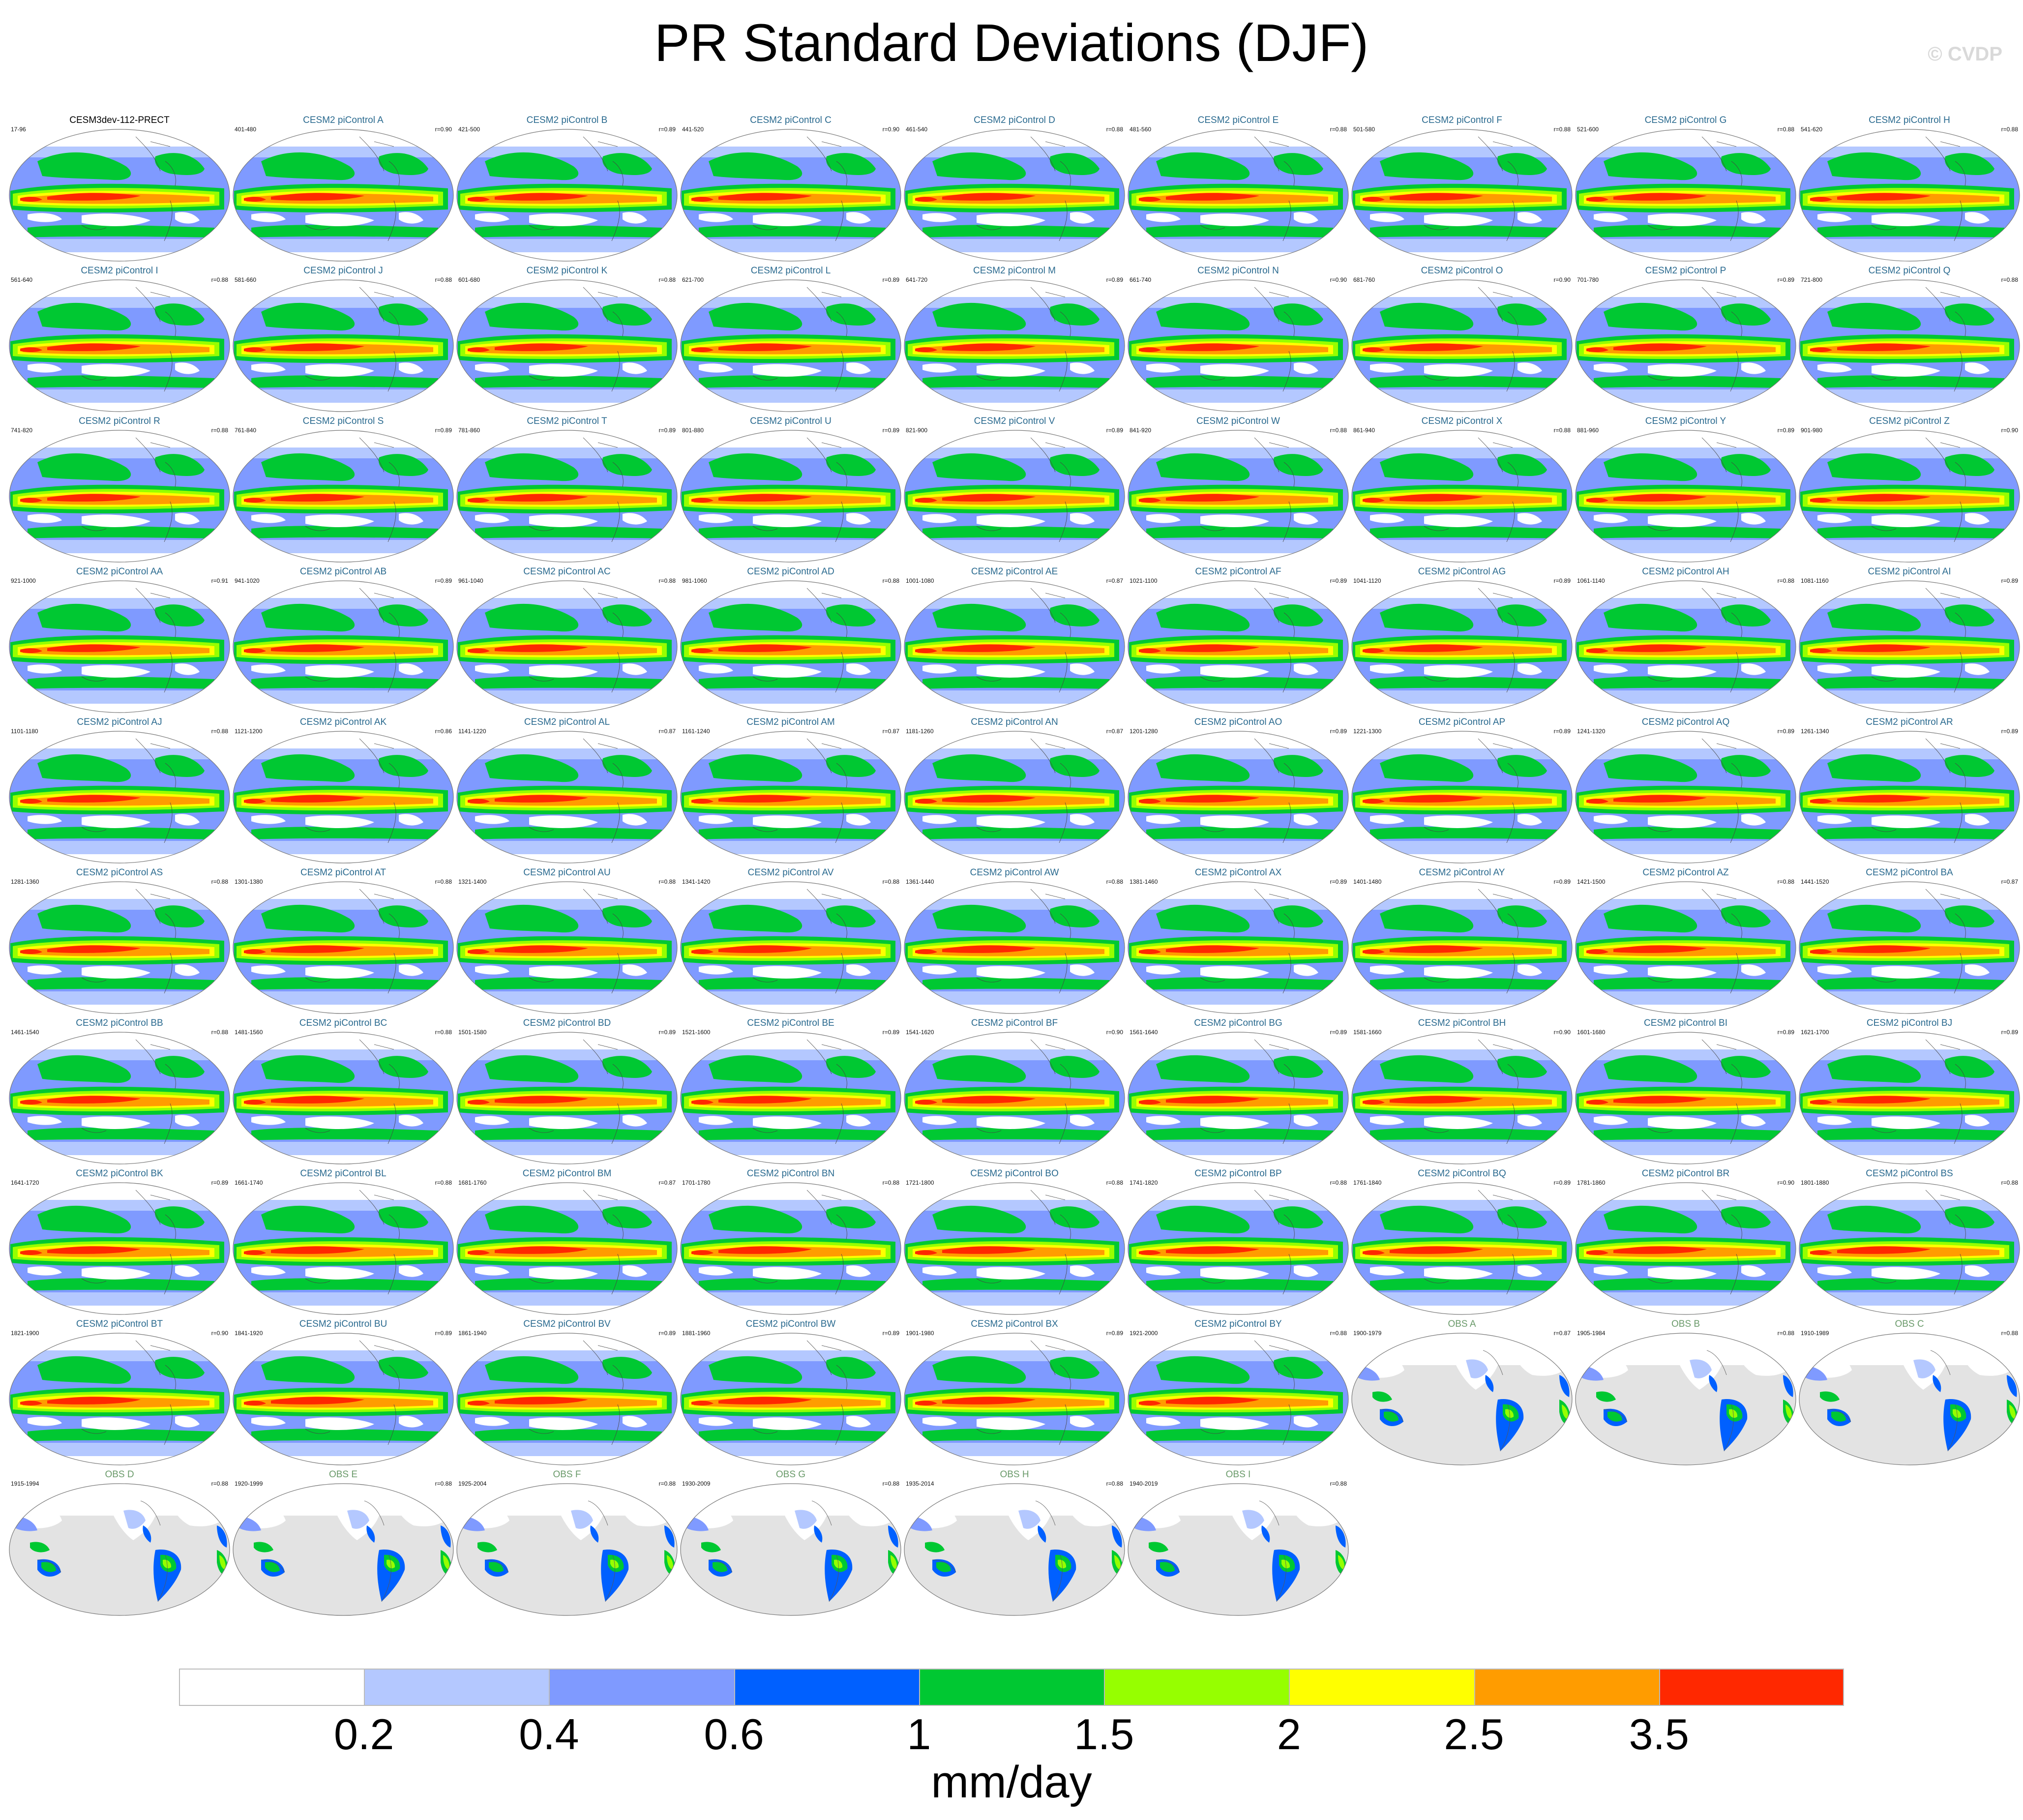 The width and height of the screenshot is (2023, 1820). I want to click on panel-title: CESM2 piControl BX, so click(1014, 1324).